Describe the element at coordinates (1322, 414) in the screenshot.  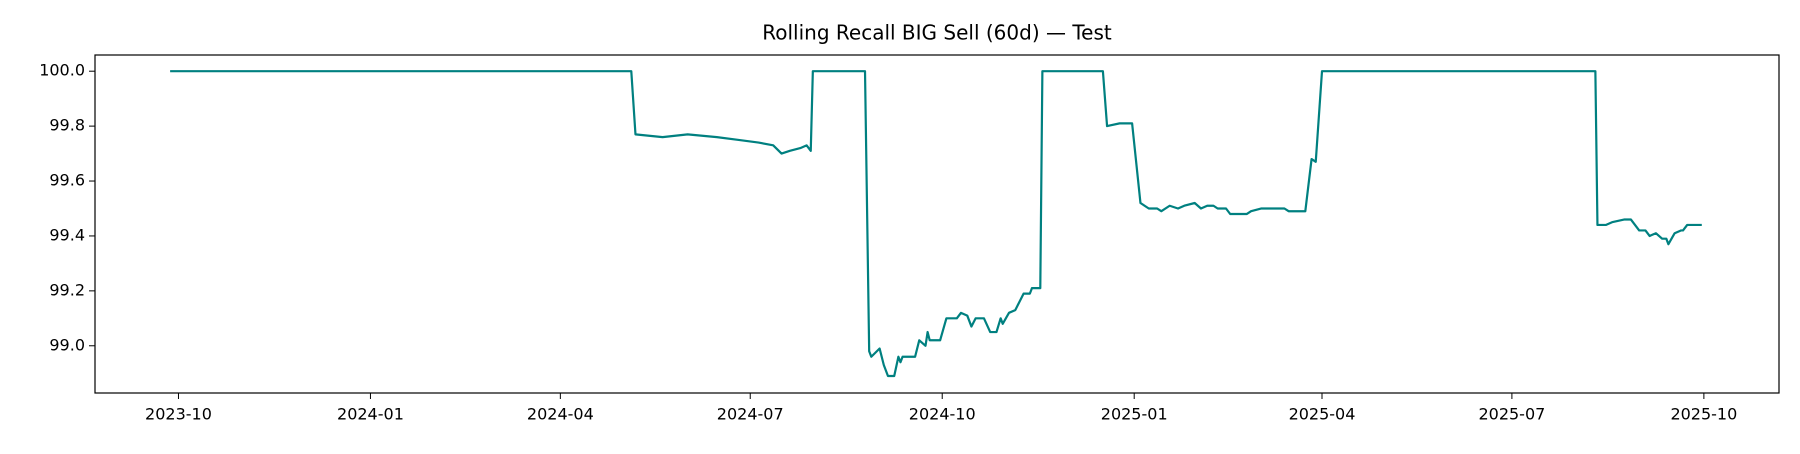
I see `x-tick-label: 2025-04` at that location.